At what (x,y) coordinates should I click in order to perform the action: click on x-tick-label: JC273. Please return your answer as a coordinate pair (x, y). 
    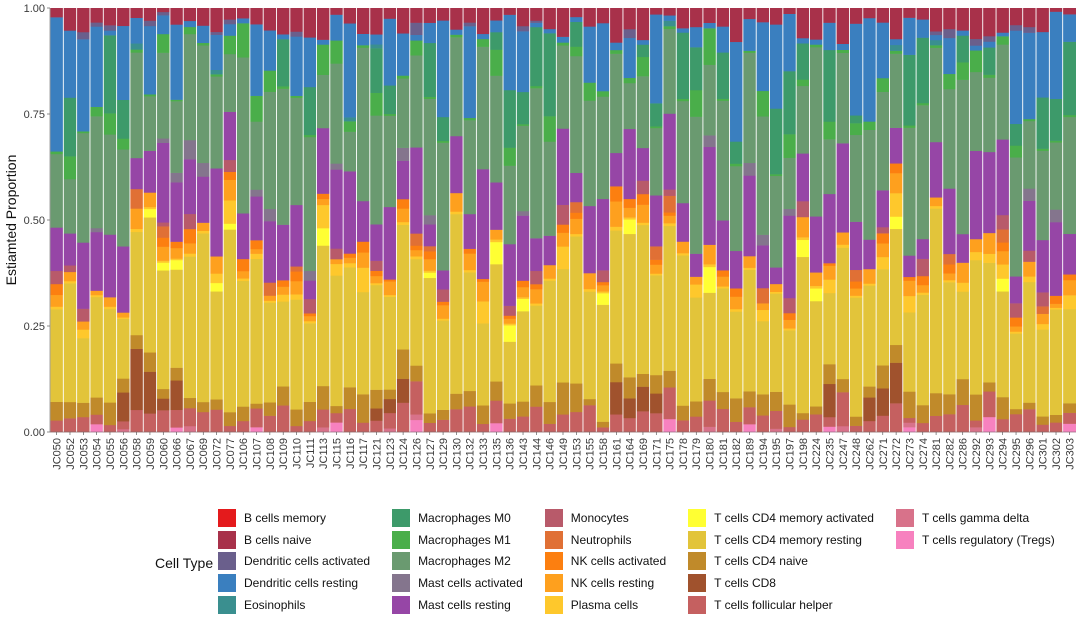
    Looking at the image, I should click on (910, 454).